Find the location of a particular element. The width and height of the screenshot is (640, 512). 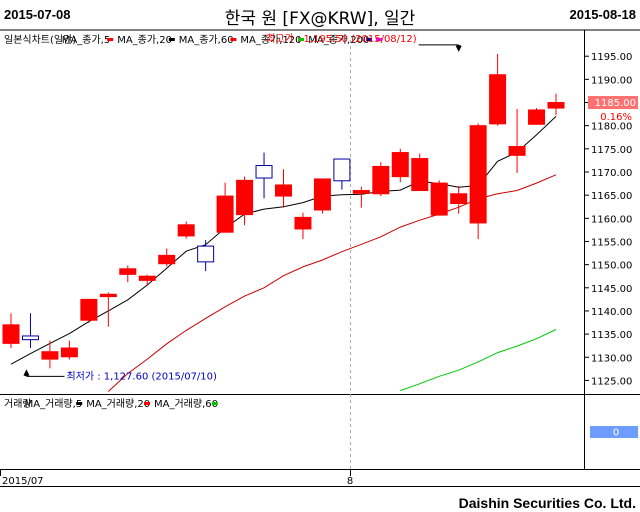

change-badge: 0.16% is located at coordinates (616, 117).